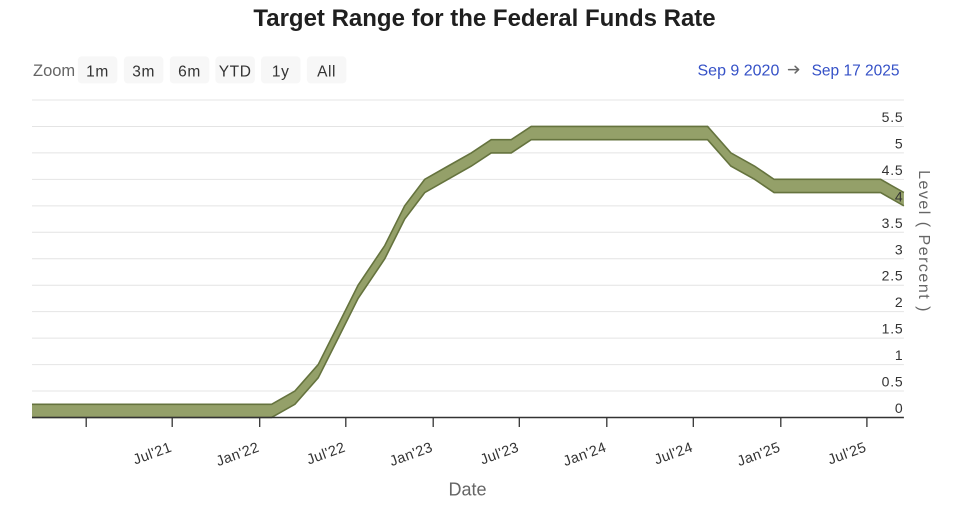 This screenshot has width=964, height=518. Describe the element at coordinates (739, 71) in the screenshot. I see `svg-text: Sep 9 2020` at that location.